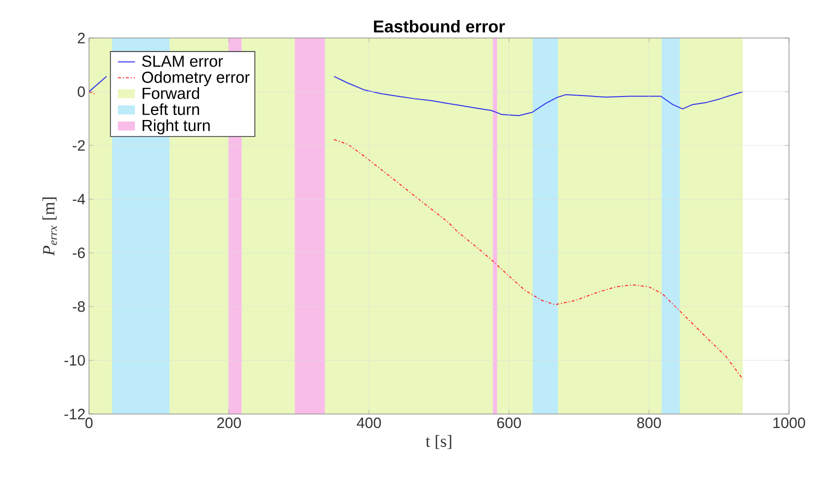 The width and height of the screenshot is (823, 483). Describe the element at coordinates (74, 414) in the screenshot. I see `y-tick-label: -12` at that location.